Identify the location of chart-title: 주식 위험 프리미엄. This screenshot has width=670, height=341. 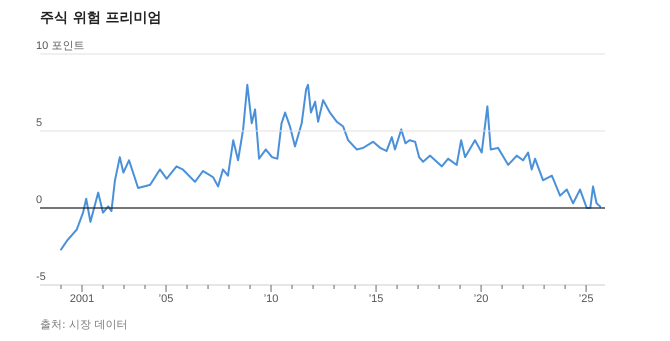
(101, 18).